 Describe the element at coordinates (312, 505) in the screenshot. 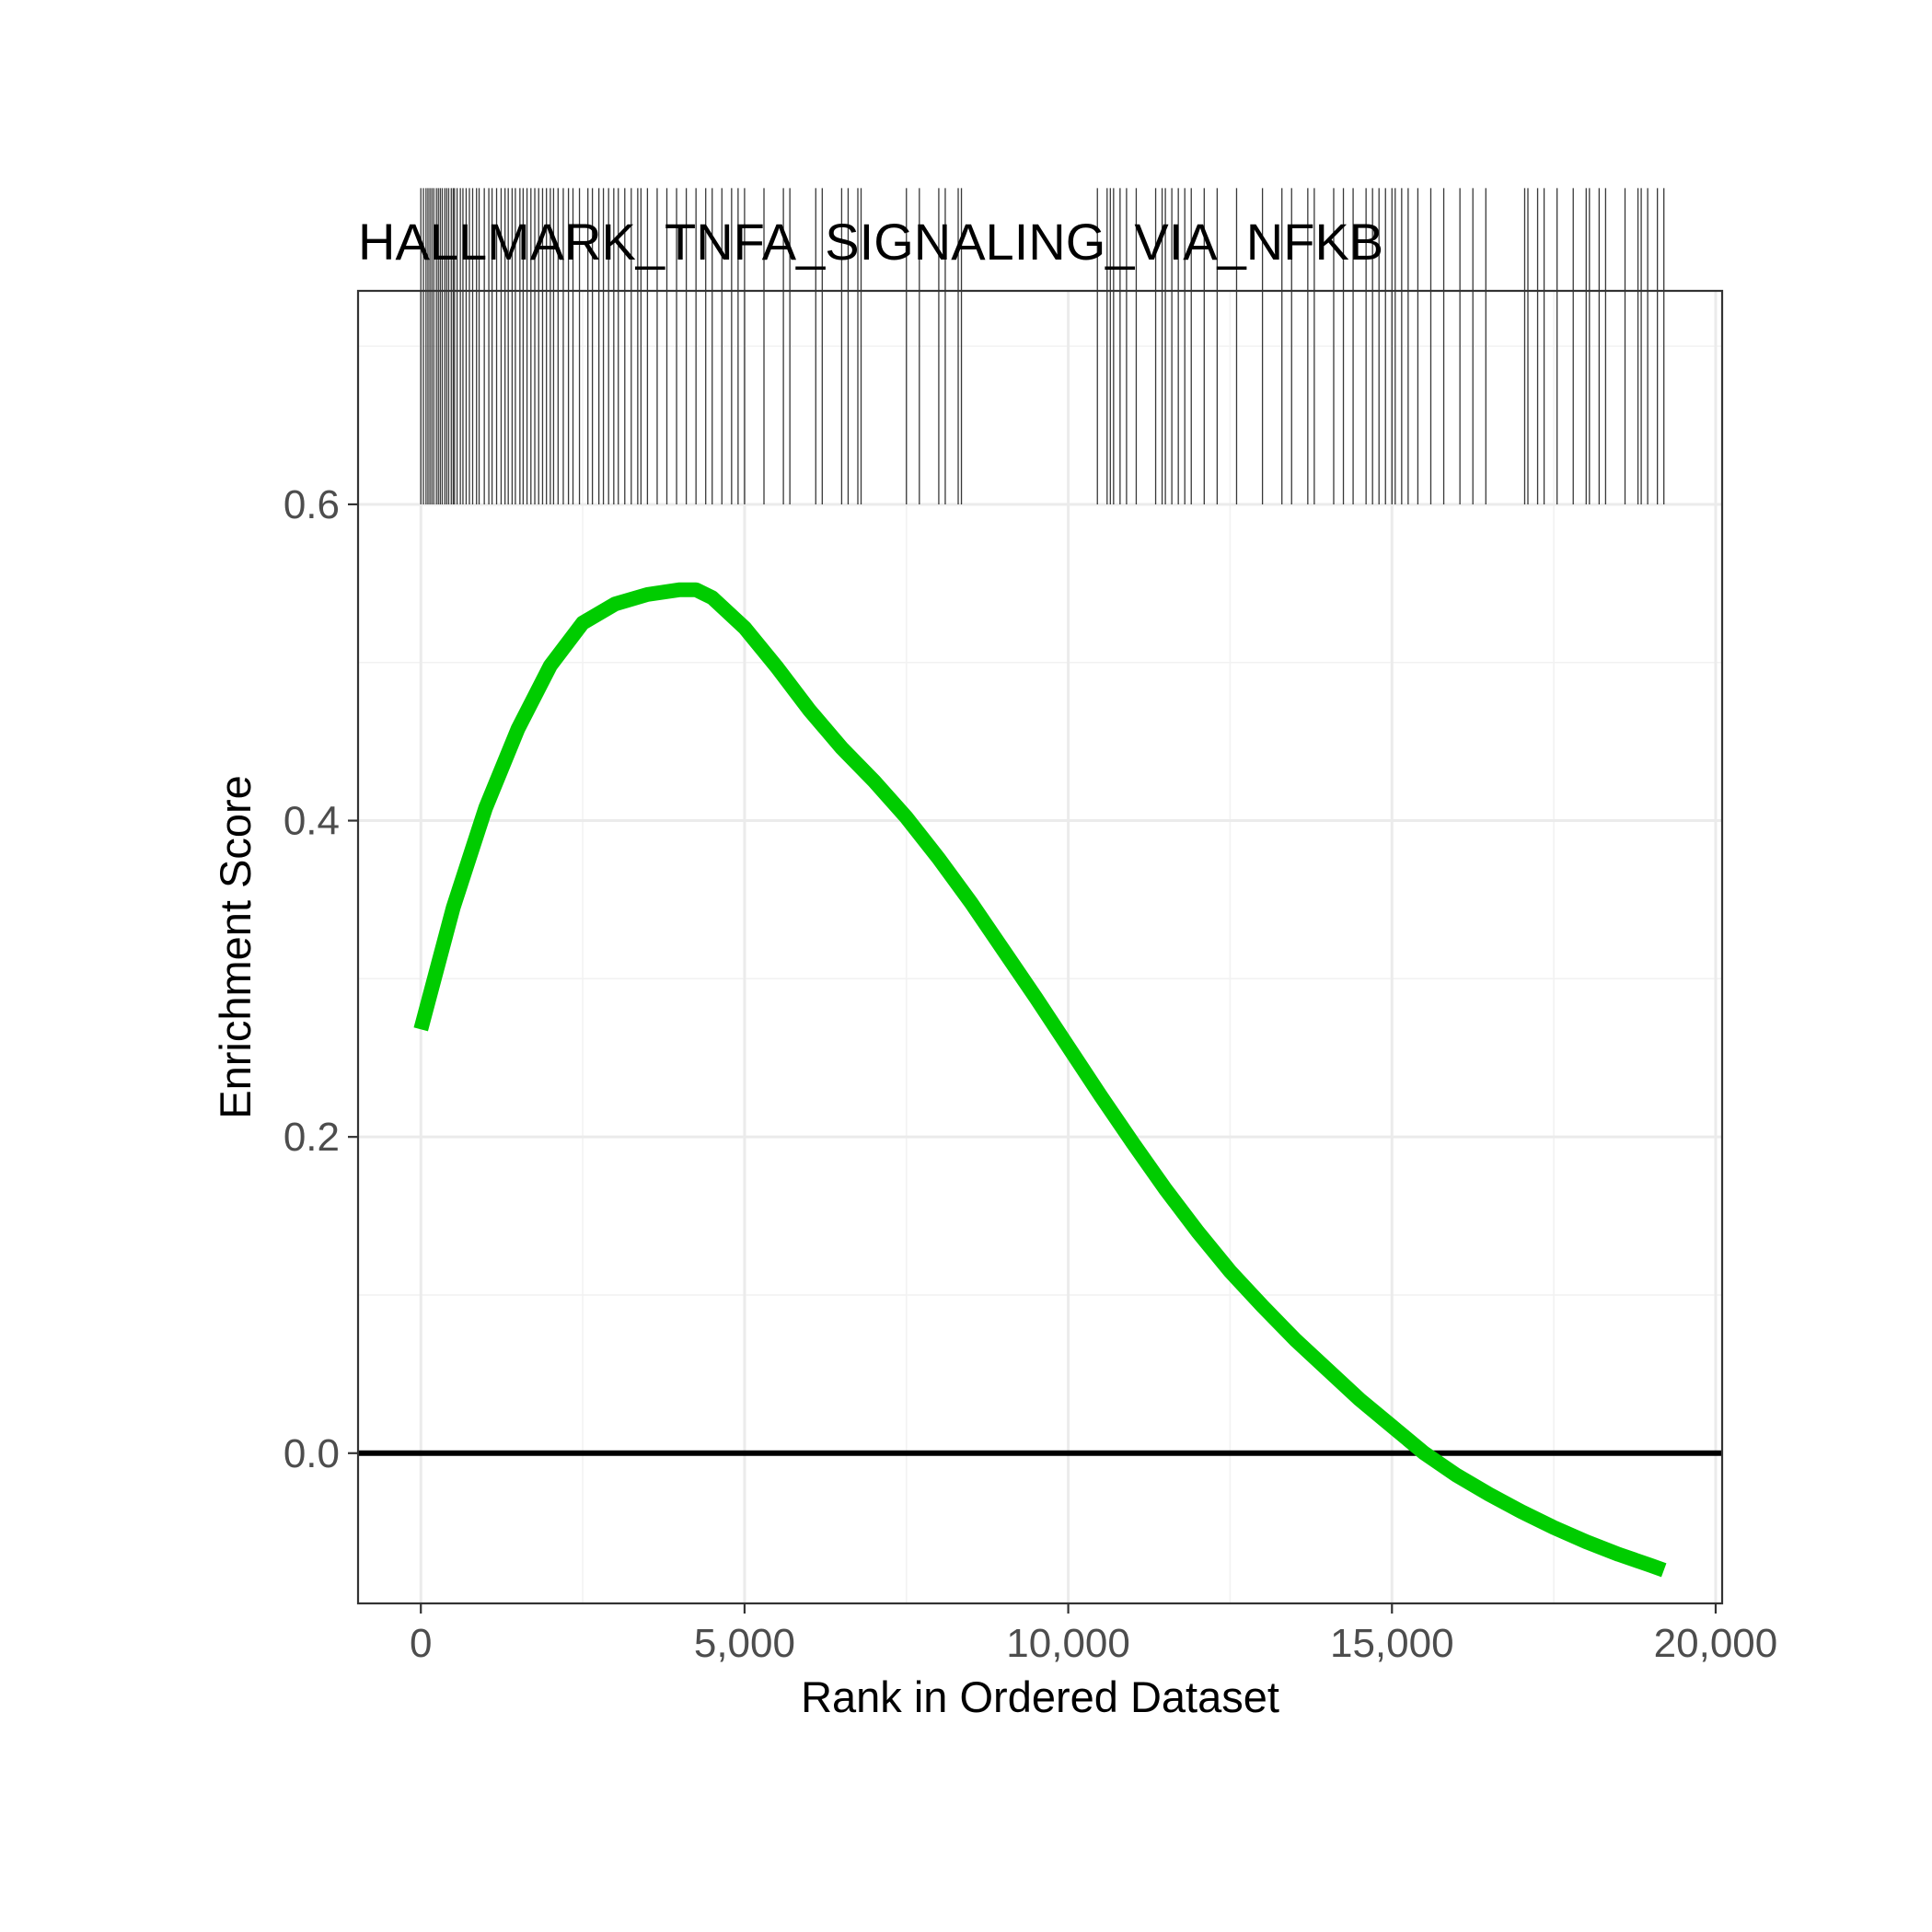

I see `y-tick-label: 0.6` at that location.